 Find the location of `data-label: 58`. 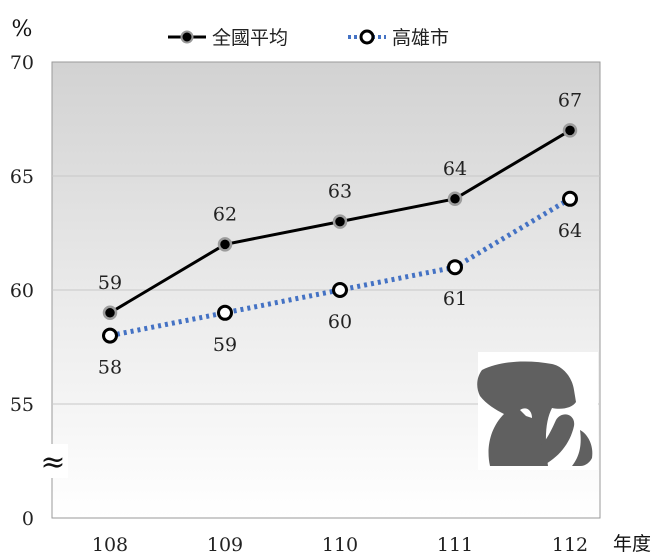

data-label: 58 is located at coordinates (110, 368).